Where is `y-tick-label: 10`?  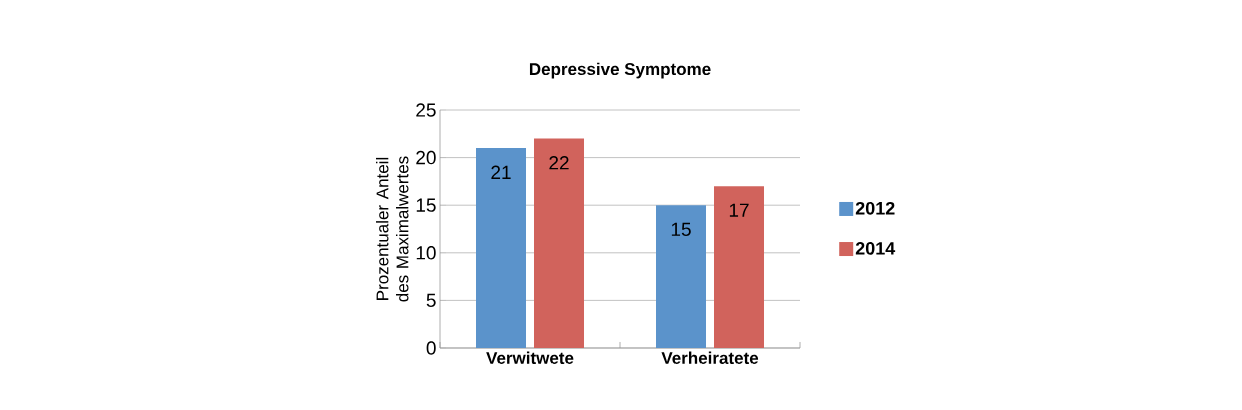
y-tick-label: 10 is located at coordinates (426, 253).